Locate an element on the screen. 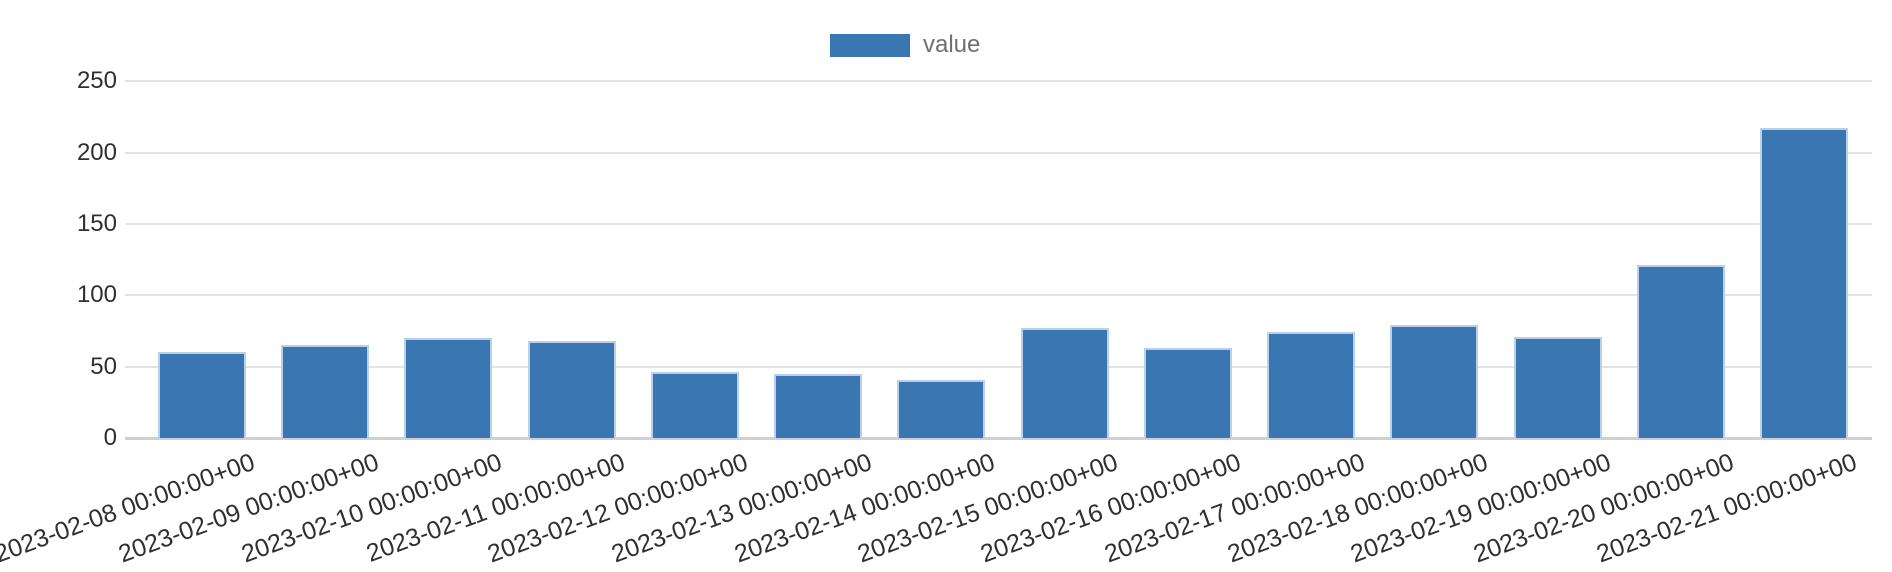 Image resolution: width=1892 pixels, height=572 pixels. y-tick-label: 250 is located at coordinates (96, 81).